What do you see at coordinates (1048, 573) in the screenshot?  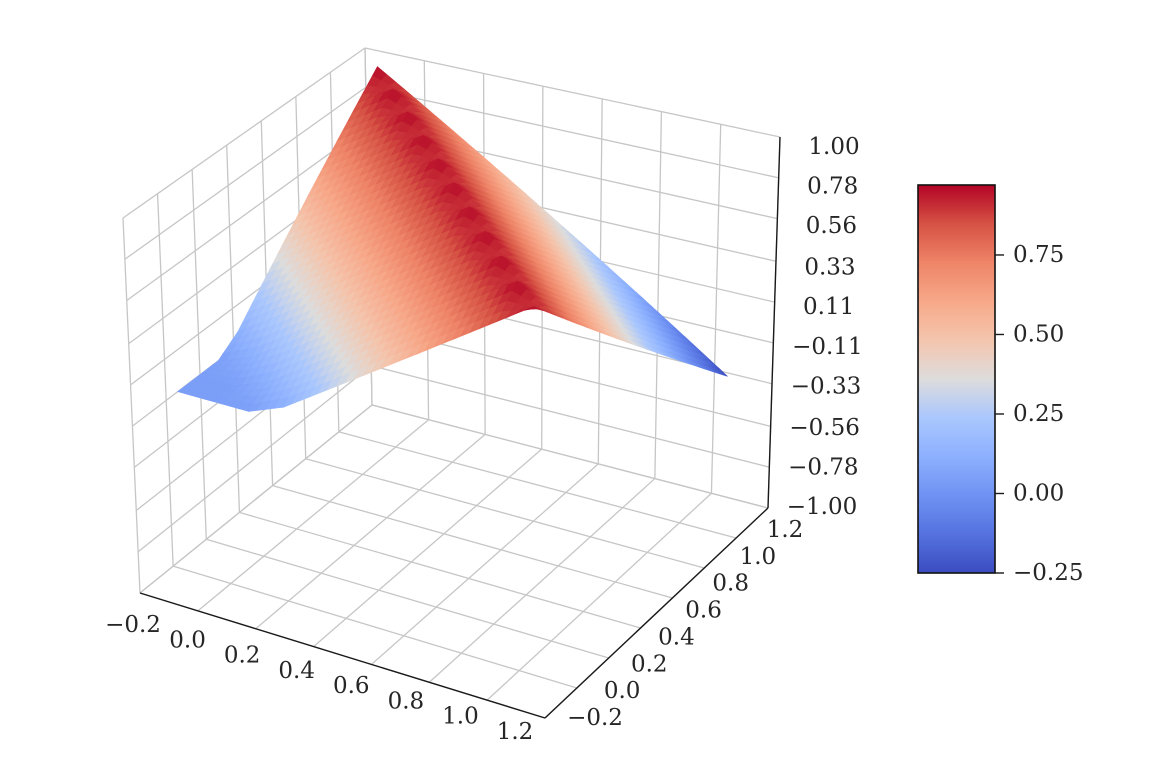 I see `colorbar-tick-label: −0.25` at bounding box center [1048, 573].